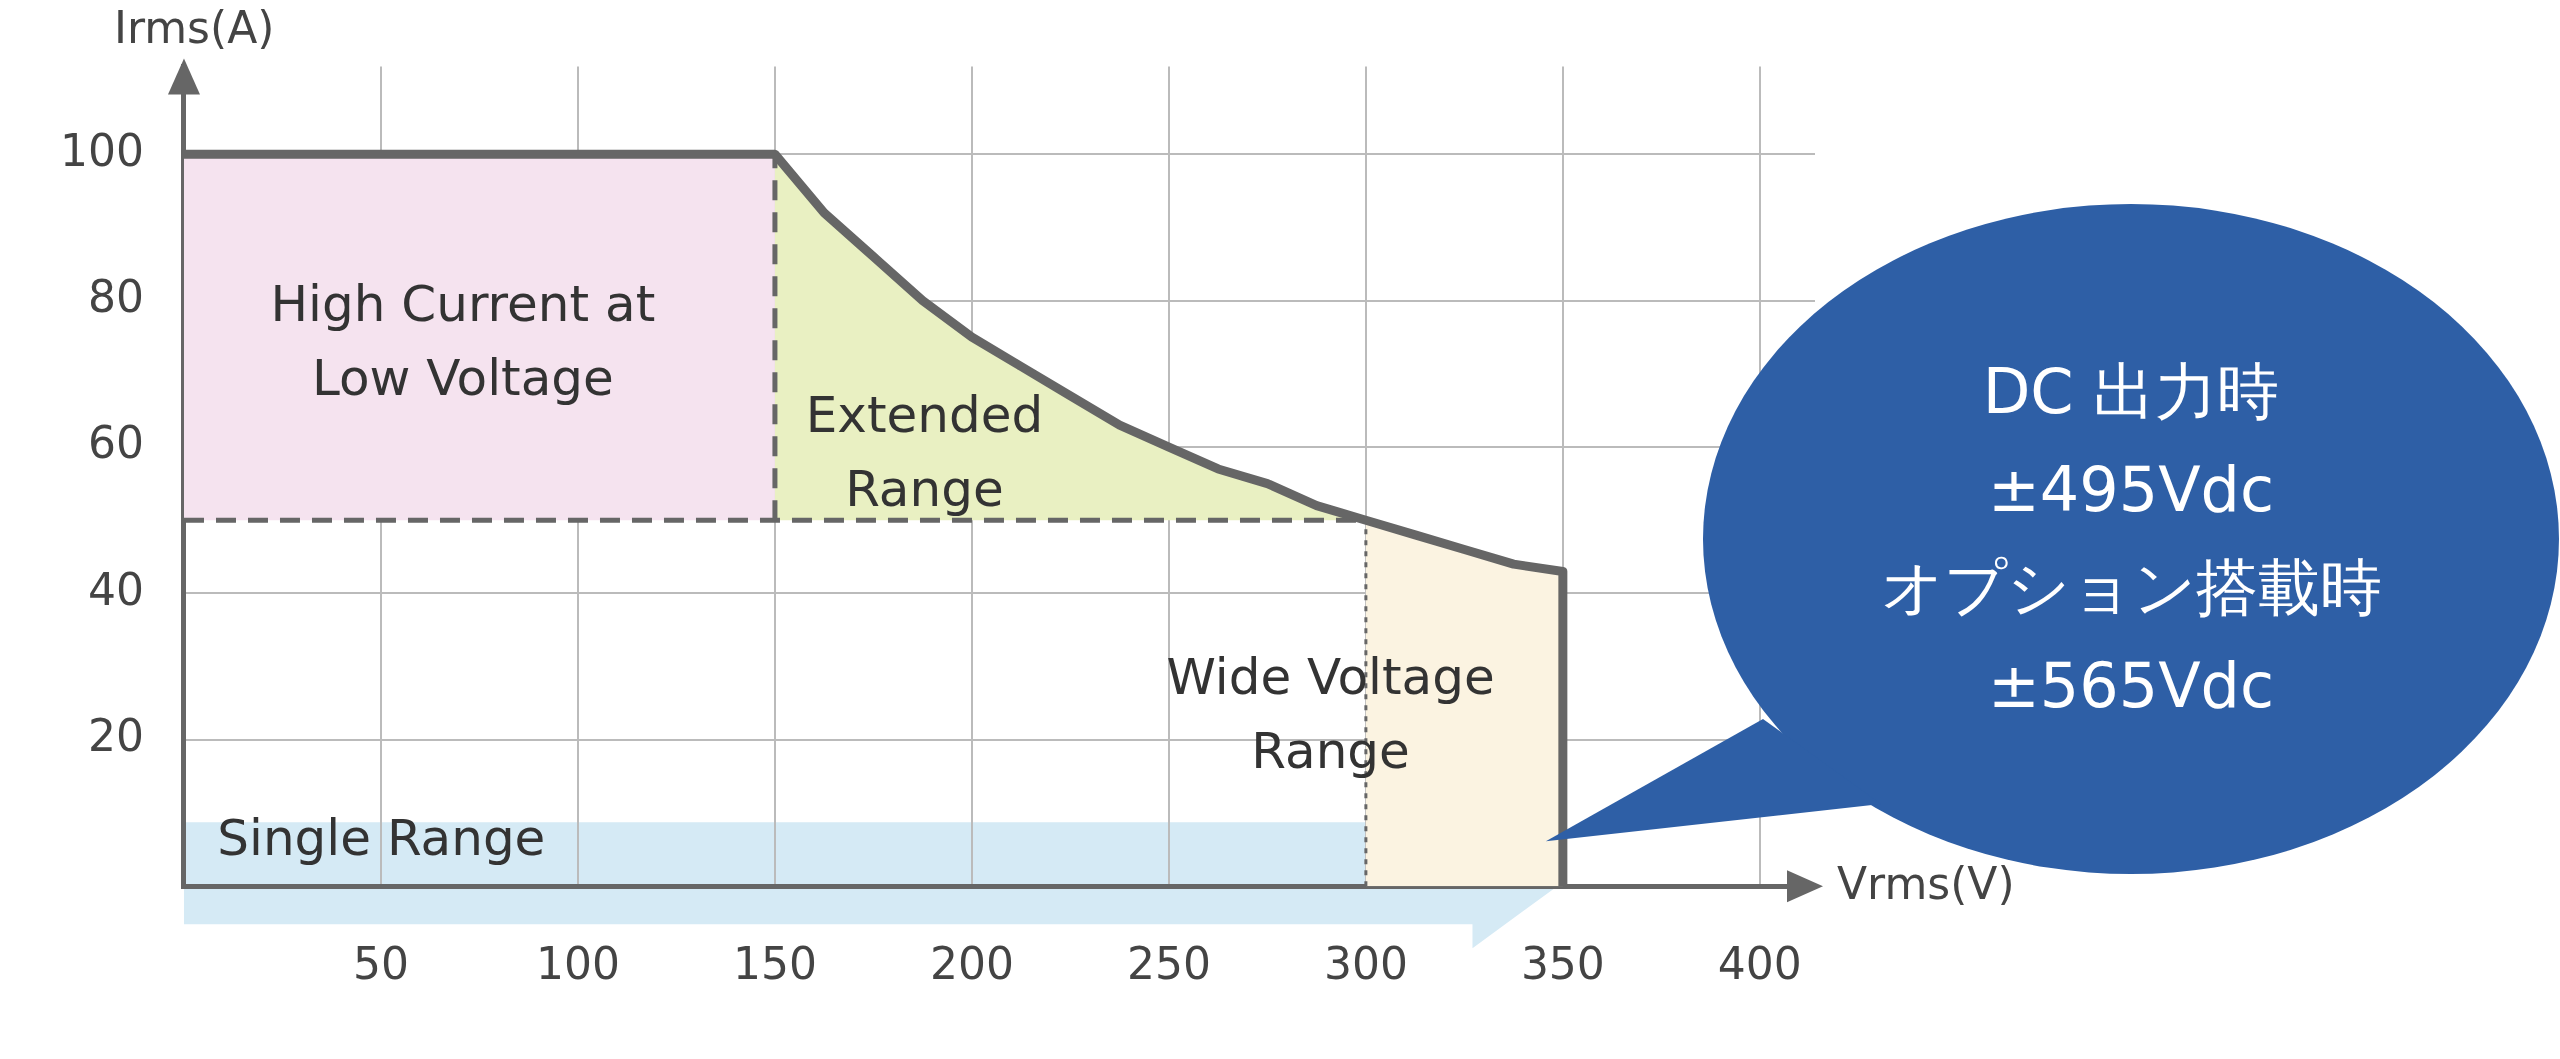  Describe the element at coordinates (463, 341) in the screenshot. I see `annotation: High Current at Low Voltage` at that location.